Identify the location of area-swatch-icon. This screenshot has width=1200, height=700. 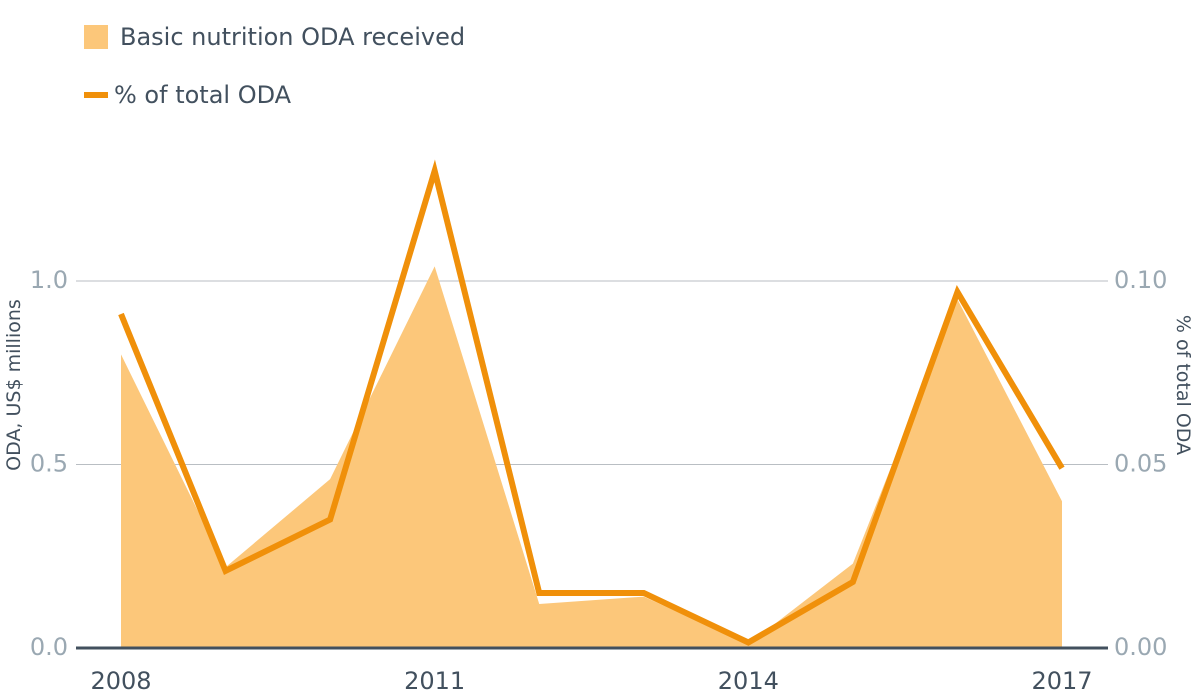
(96, 37).